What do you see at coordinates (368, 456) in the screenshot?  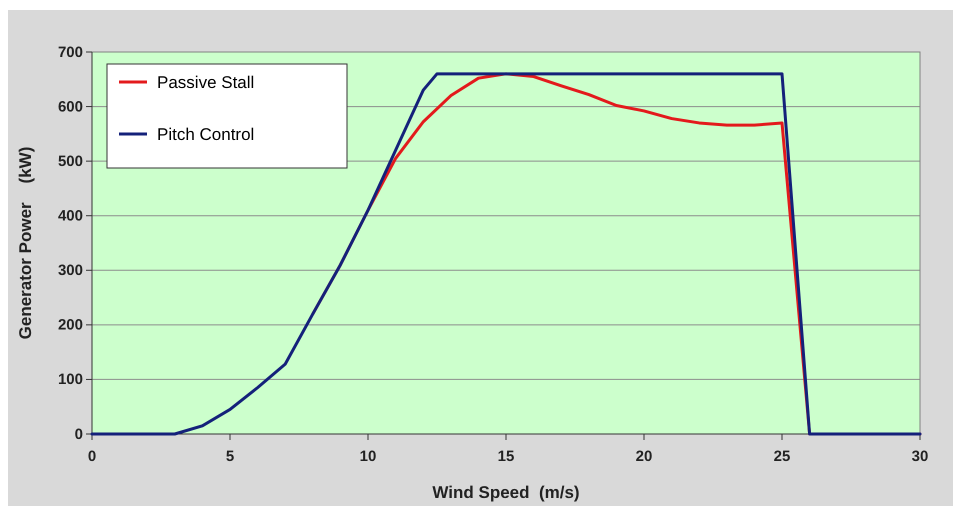 I see `x-tick-label: 10` at bounding box center [368, 456].